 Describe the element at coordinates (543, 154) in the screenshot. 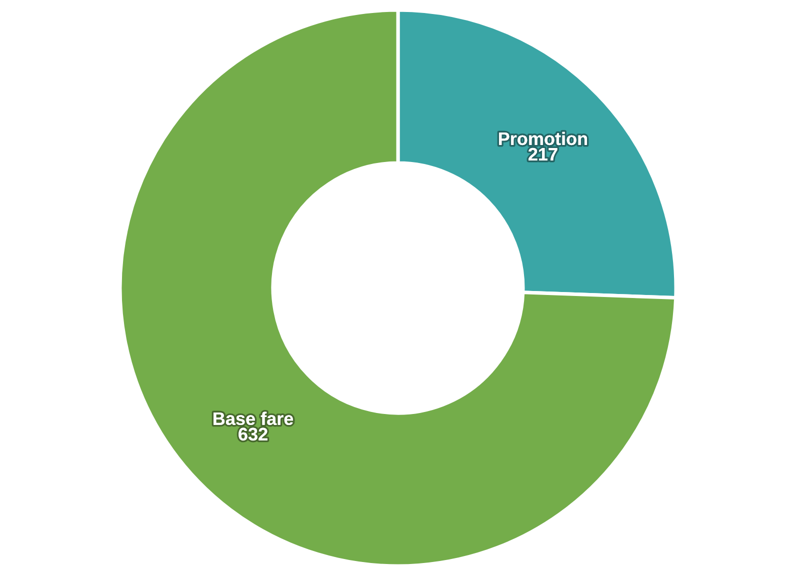

I see `data-label: 217` at that location.